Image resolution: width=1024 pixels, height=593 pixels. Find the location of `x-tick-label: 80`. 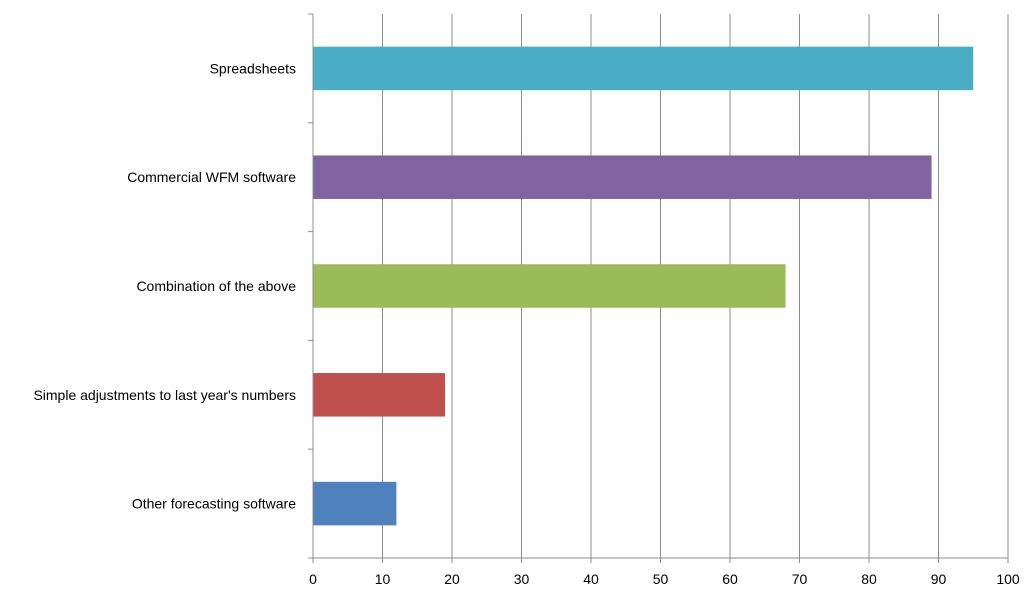

x-tick-label: 80 is located at coordinates (869, 579).